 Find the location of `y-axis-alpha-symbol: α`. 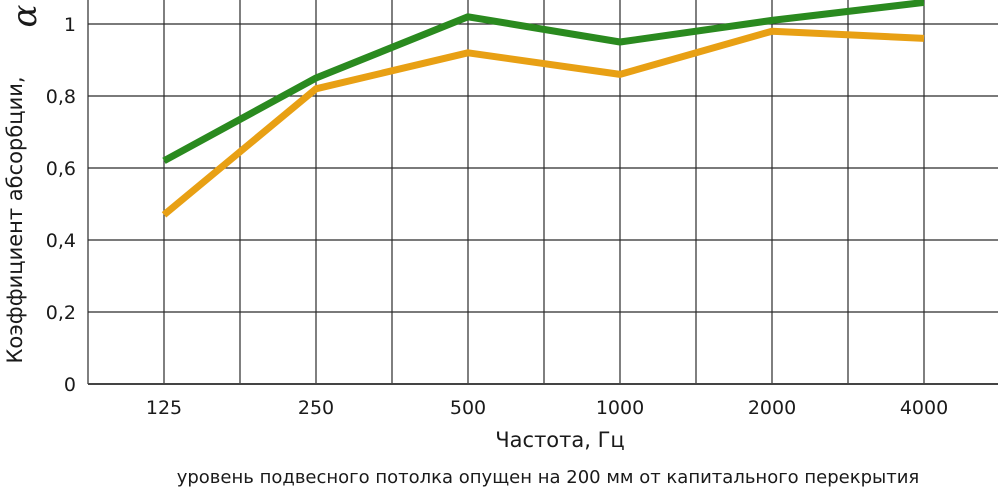

y-axis-alpha-symbol: α is located at coordinates (25, 15).